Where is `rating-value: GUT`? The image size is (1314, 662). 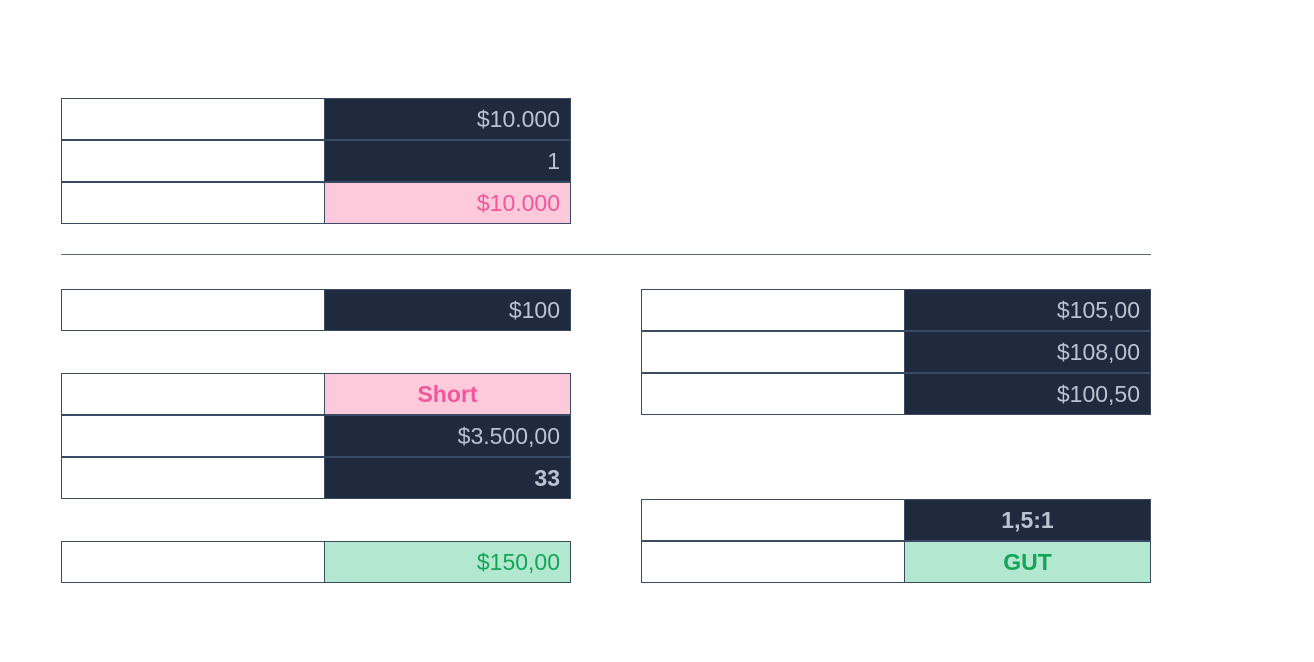 rating-value: GUT is located at coordinates (1028, 562).